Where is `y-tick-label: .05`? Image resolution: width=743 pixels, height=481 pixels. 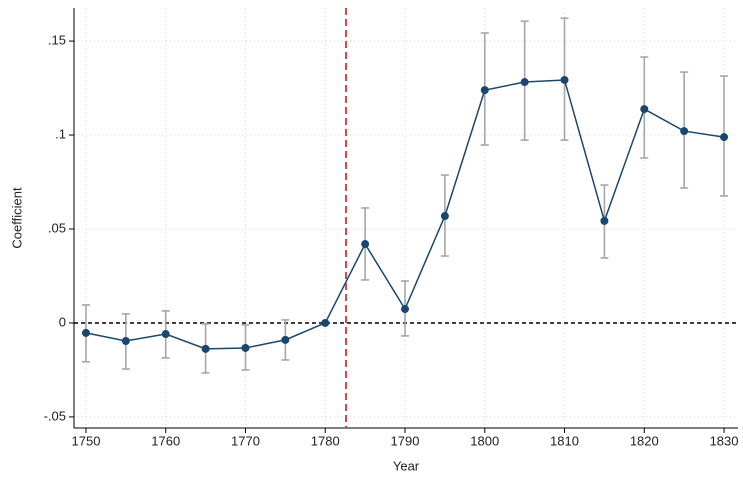 y-tick-label: .05 is located at coordinates (57, 227).